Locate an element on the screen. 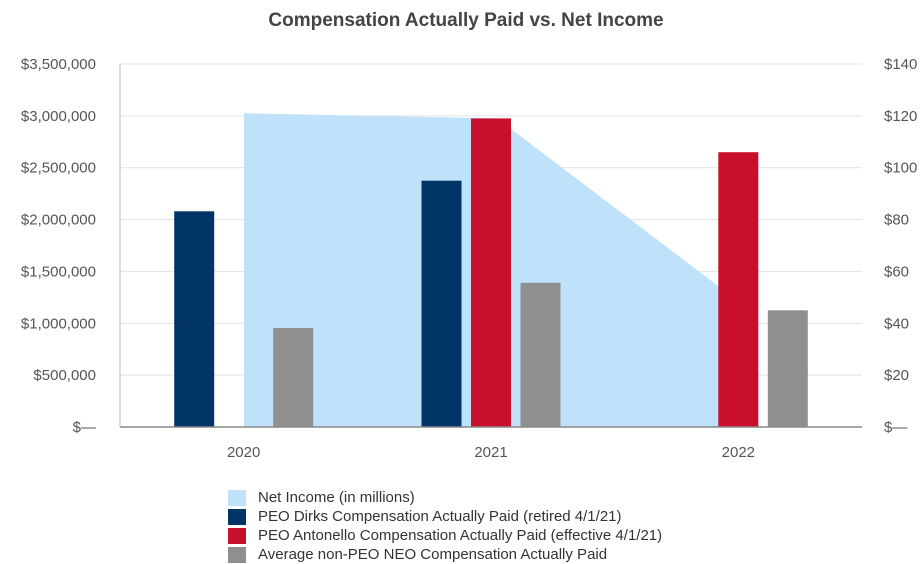  left-tick-label: $2,500,000 is located at coordinates (58, 168).